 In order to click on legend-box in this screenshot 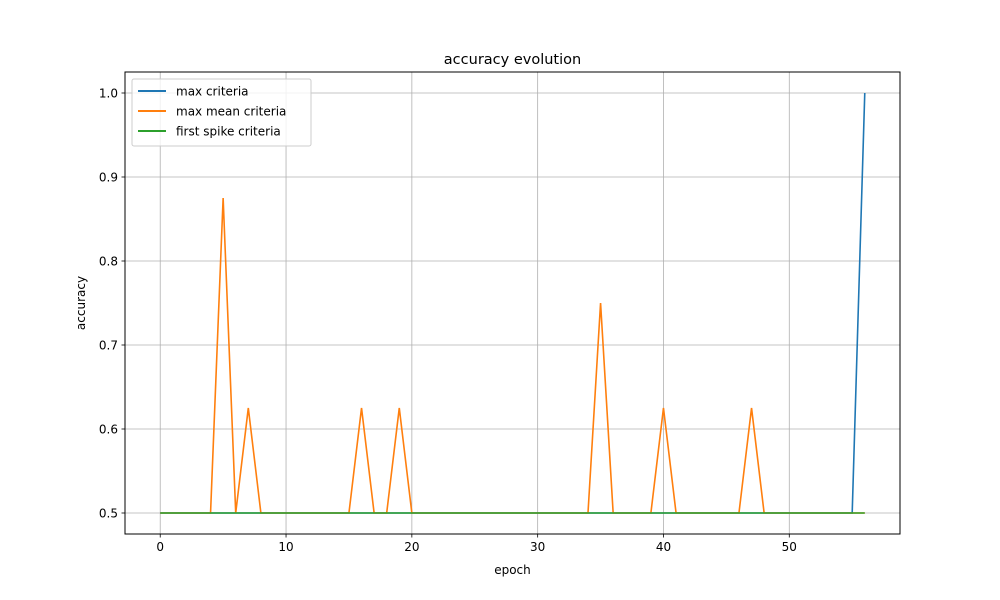, I will do `click(221, 112)`.